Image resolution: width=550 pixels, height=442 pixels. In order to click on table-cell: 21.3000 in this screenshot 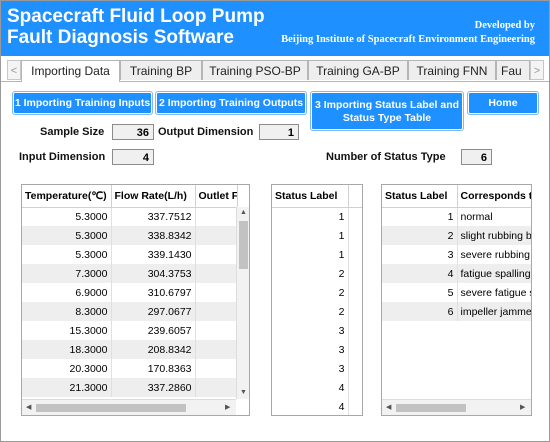, I will do `click(67, 387)`.